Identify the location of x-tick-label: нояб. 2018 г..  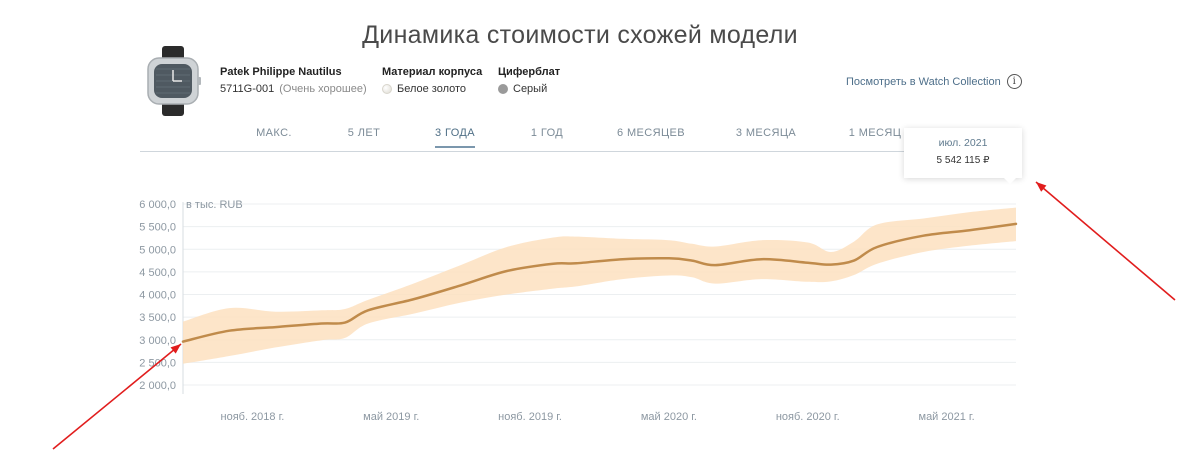
(253, 417).